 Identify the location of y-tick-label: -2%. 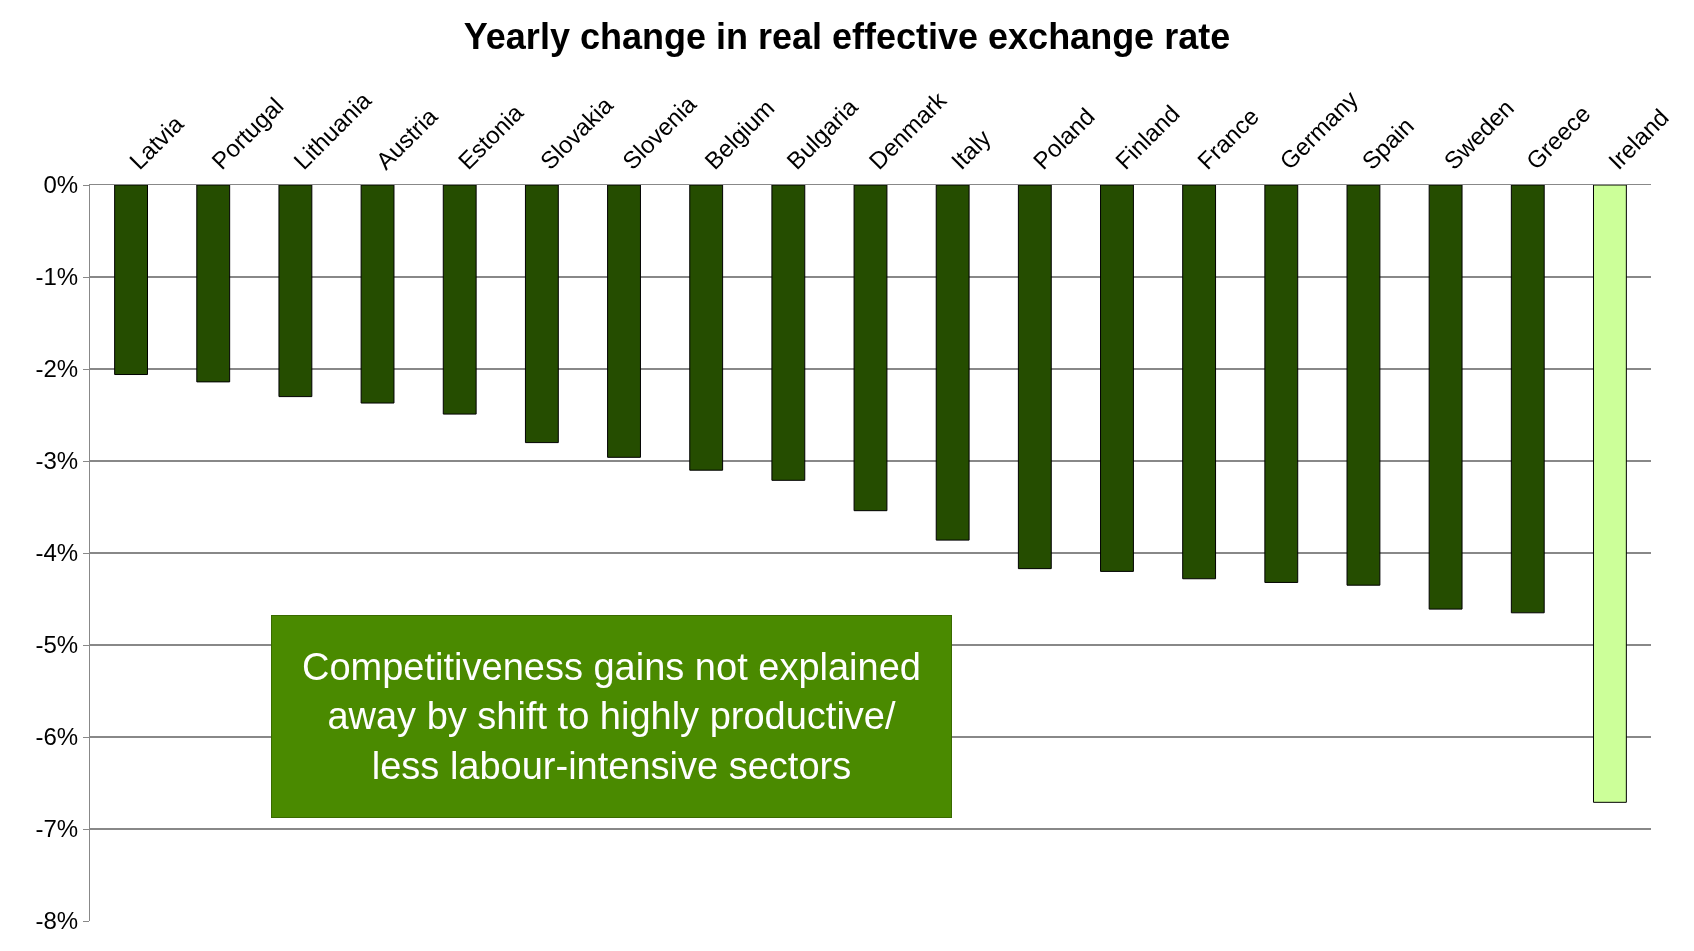
(57, 369).